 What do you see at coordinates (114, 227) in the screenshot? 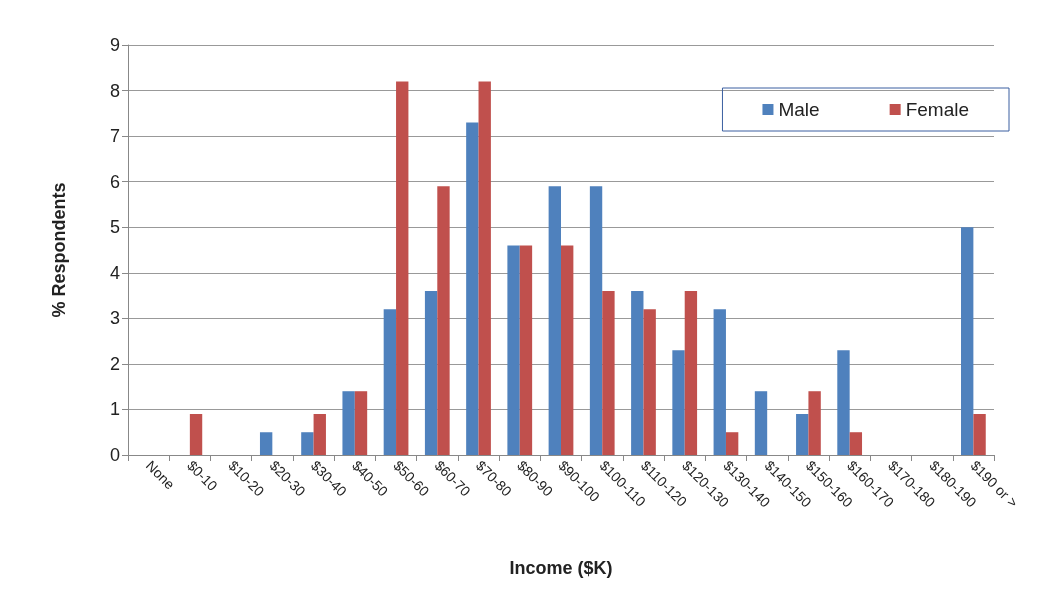
I see `y-tick-label: 5` at bounding box center [114, 227].